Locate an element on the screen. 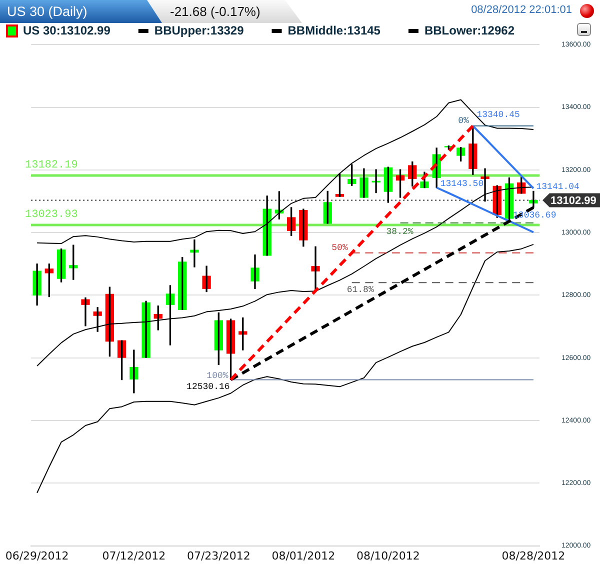 The image size is (600, 572). data-label: 13143.50 is located at coordinates (462, 184).